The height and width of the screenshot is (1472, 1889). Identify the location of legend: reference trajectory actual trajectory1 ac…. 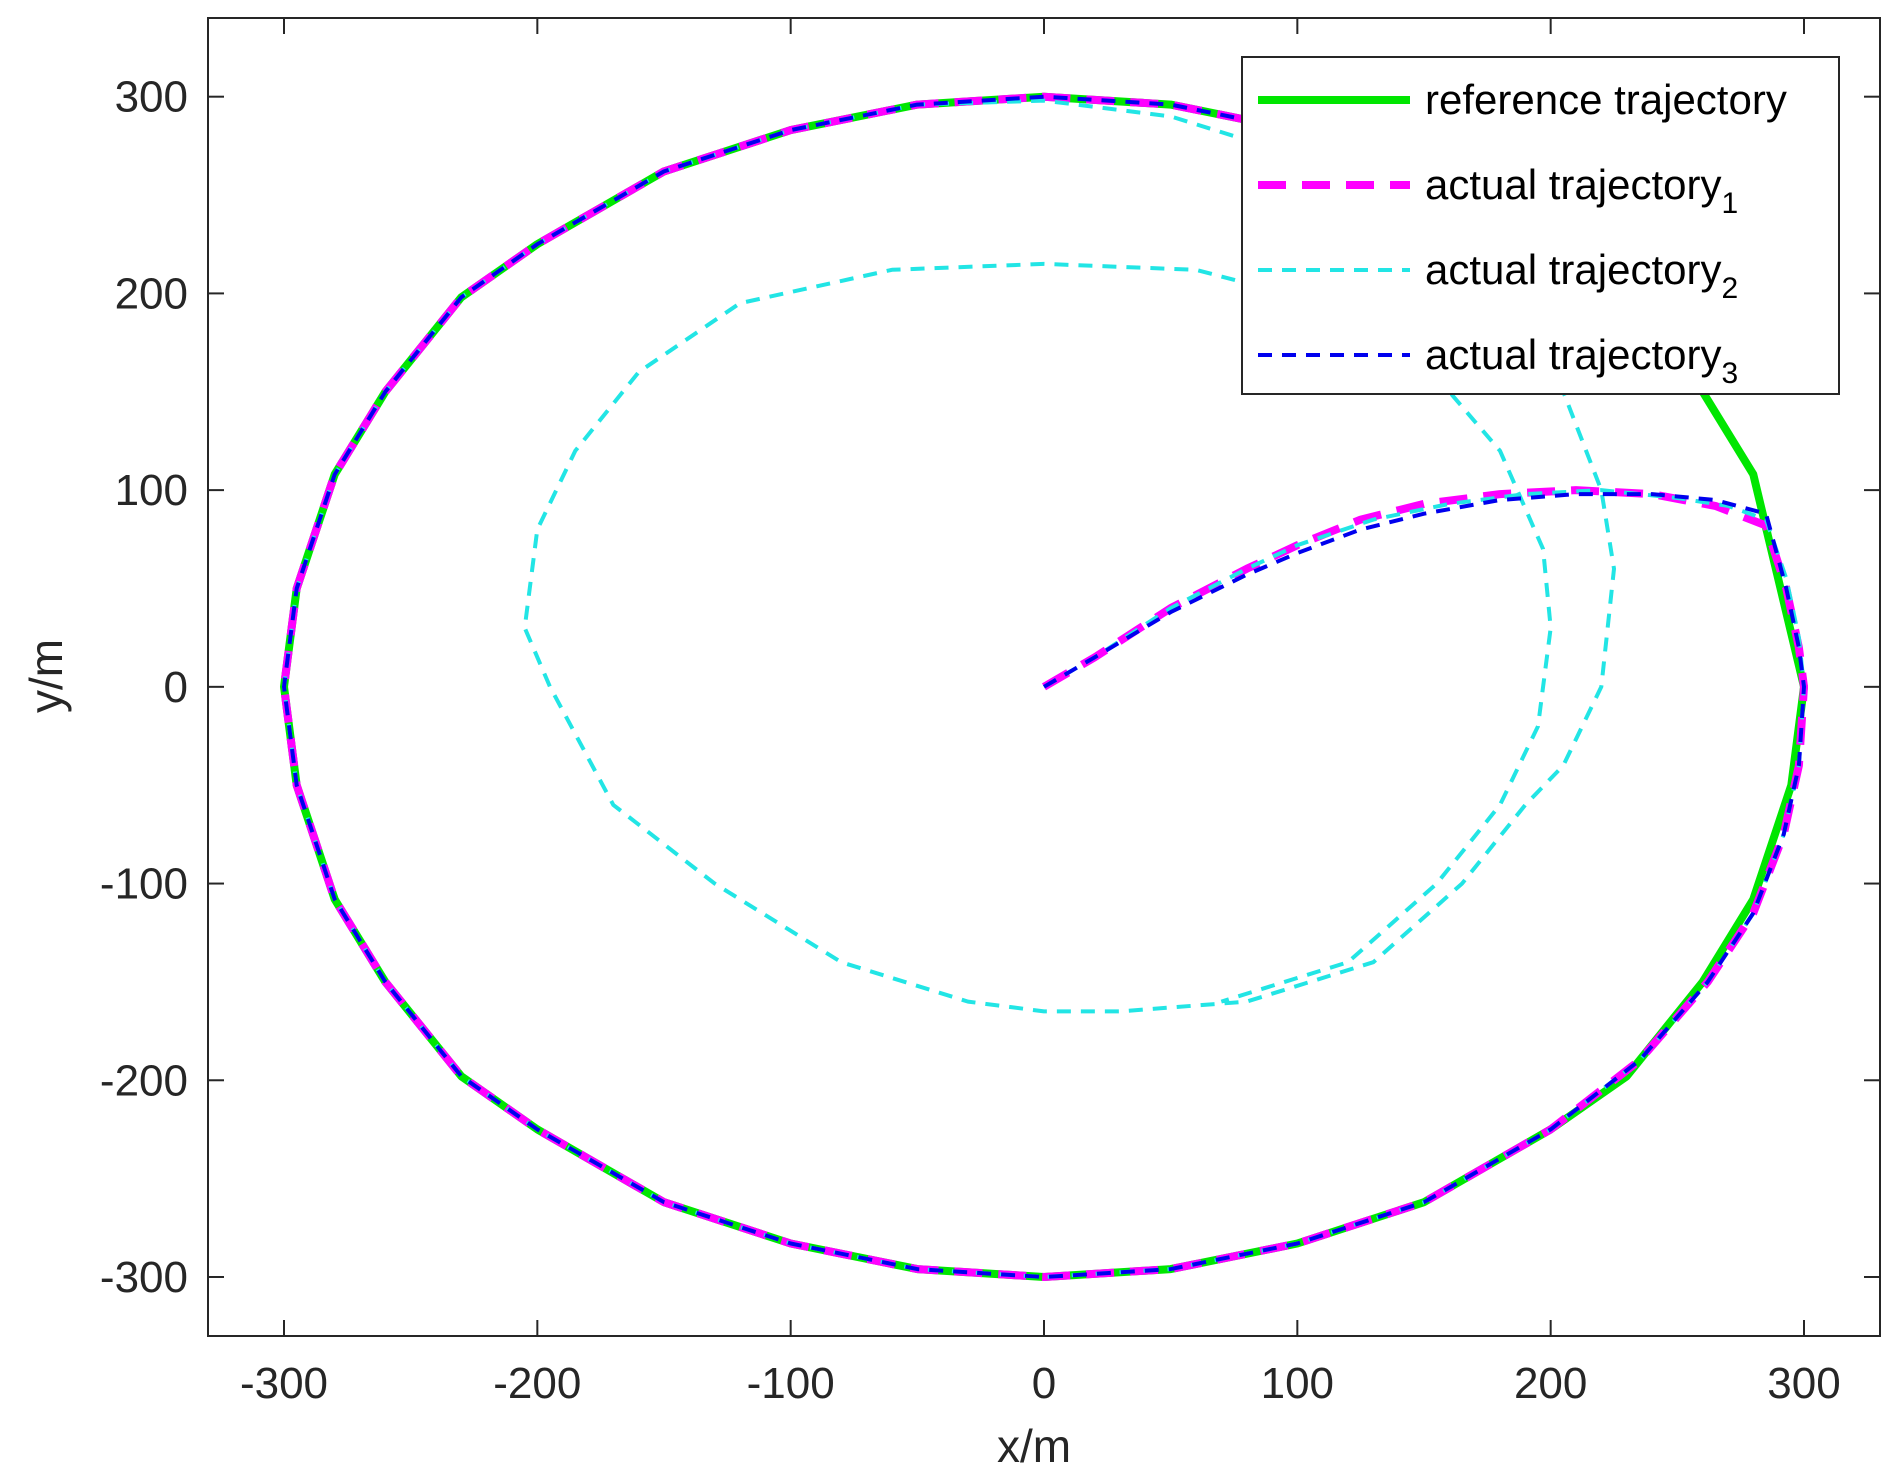
(1540, 225).